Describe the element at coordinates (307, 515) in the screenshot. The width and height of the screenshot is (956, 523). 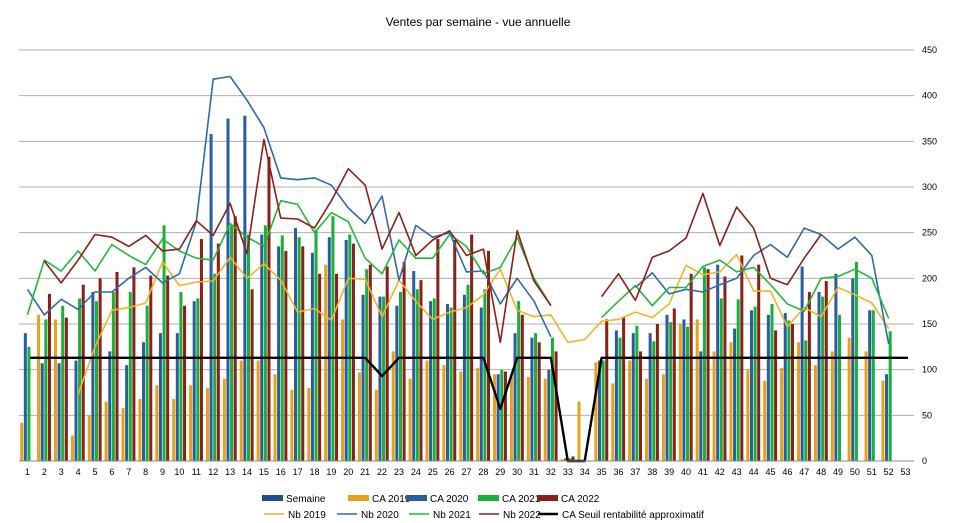
I see `legend-label-nb2019: Nb 2019` at that location.